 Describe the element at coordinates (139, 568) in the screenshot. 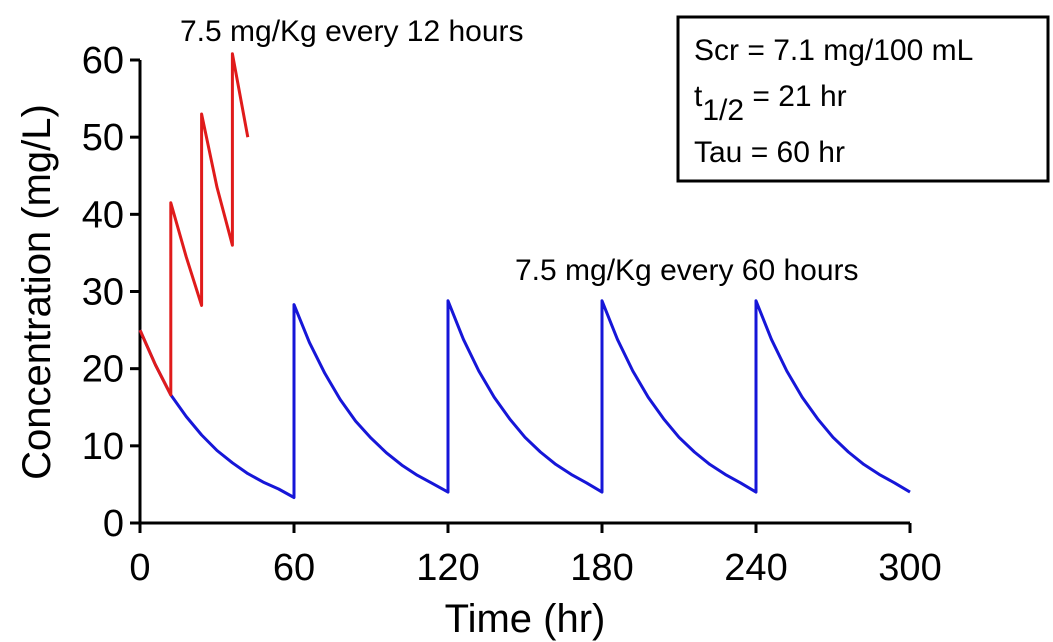

I see `x-tick-label: 0` at that location.